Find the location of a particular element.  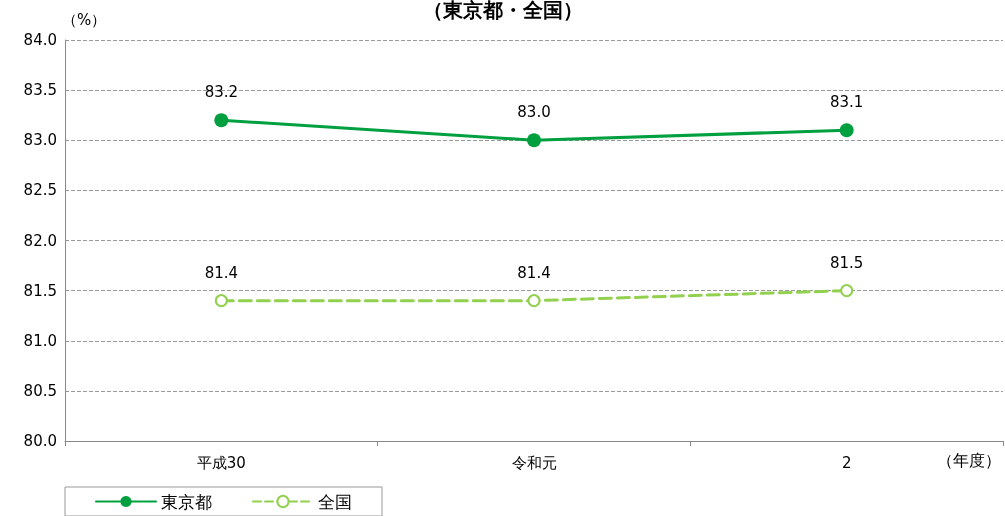

y-tick-label: 81.5 is located at coordinates (40, 290).